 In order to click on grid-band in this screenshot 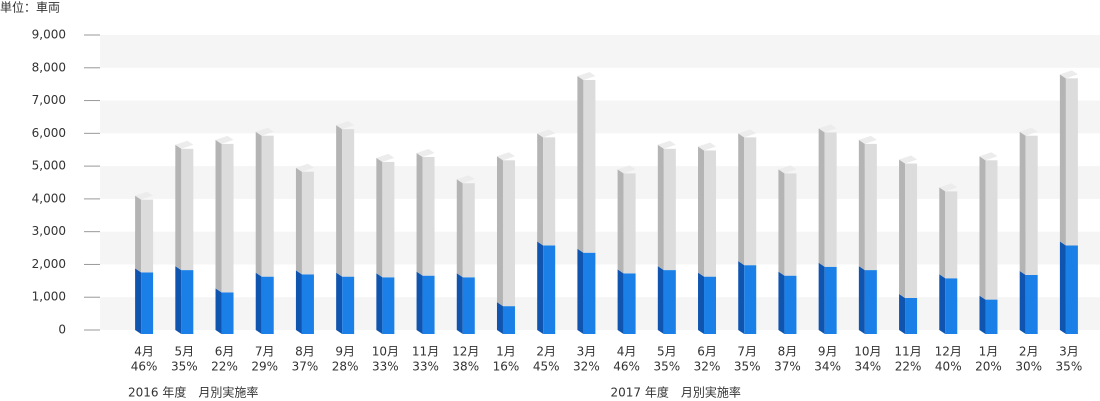, I will do `click(600, 117)`.